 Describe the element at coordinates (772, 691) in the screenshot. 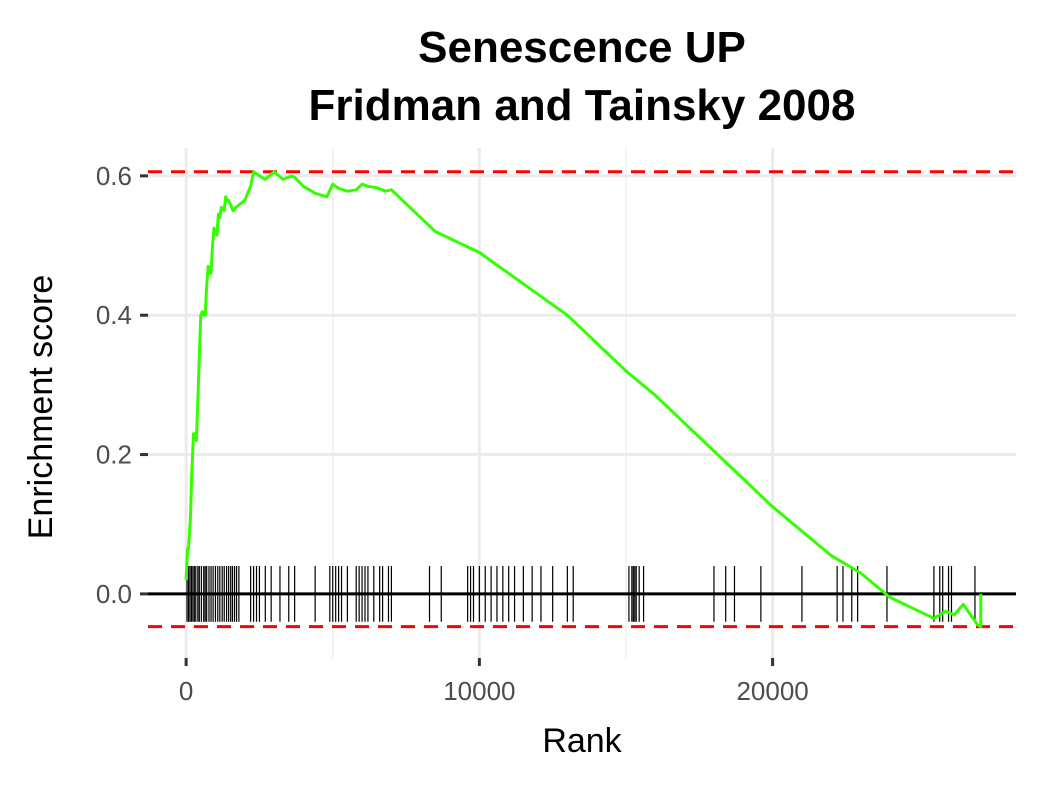

I see `x-tick-label-2: 20000` at that location.